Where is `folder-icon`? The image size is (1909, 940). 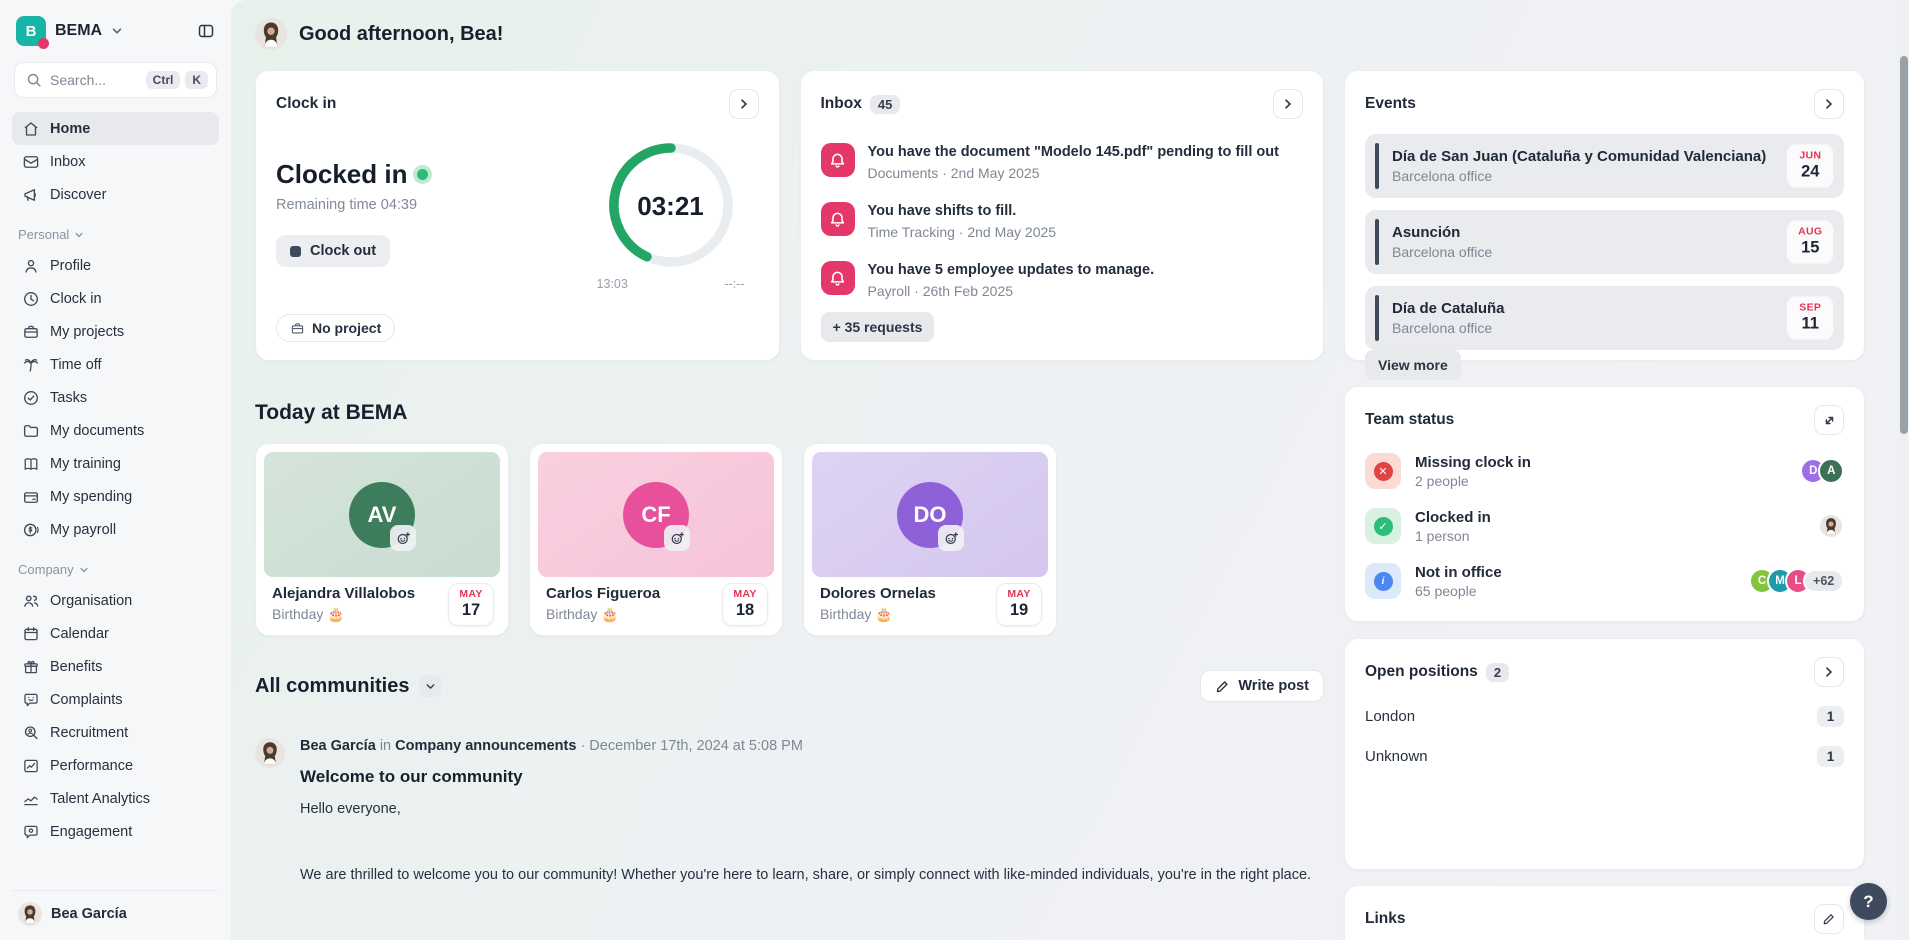
folder-icon is located at coordinates (31, 431).